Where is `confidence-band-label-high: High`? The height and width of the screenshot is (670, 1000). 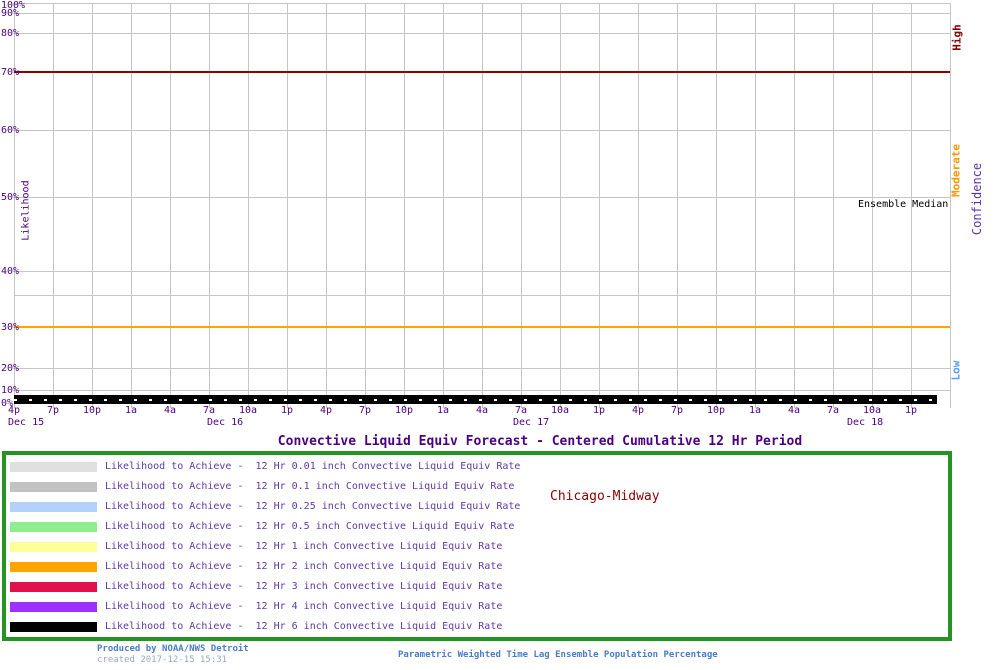
confidence-band-label-high: High is located at coordinates (957, 37).